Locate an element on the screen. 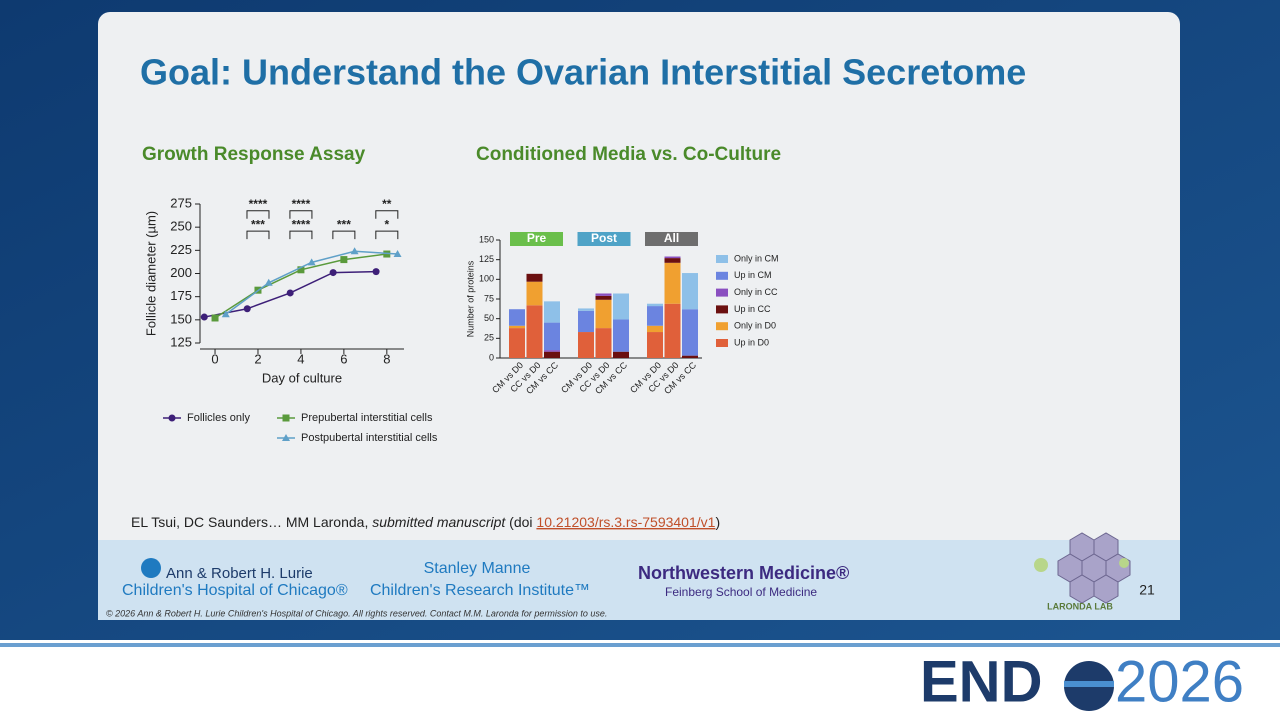  x-tick-label: 8 is located at coordinates (386, 358).